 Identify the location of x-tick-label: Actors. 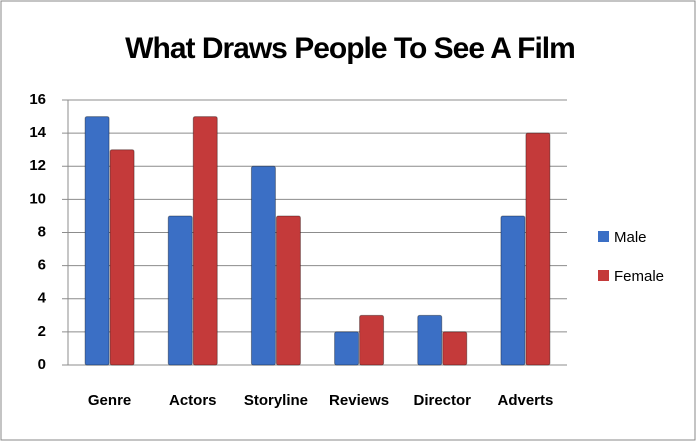
(193, 400).